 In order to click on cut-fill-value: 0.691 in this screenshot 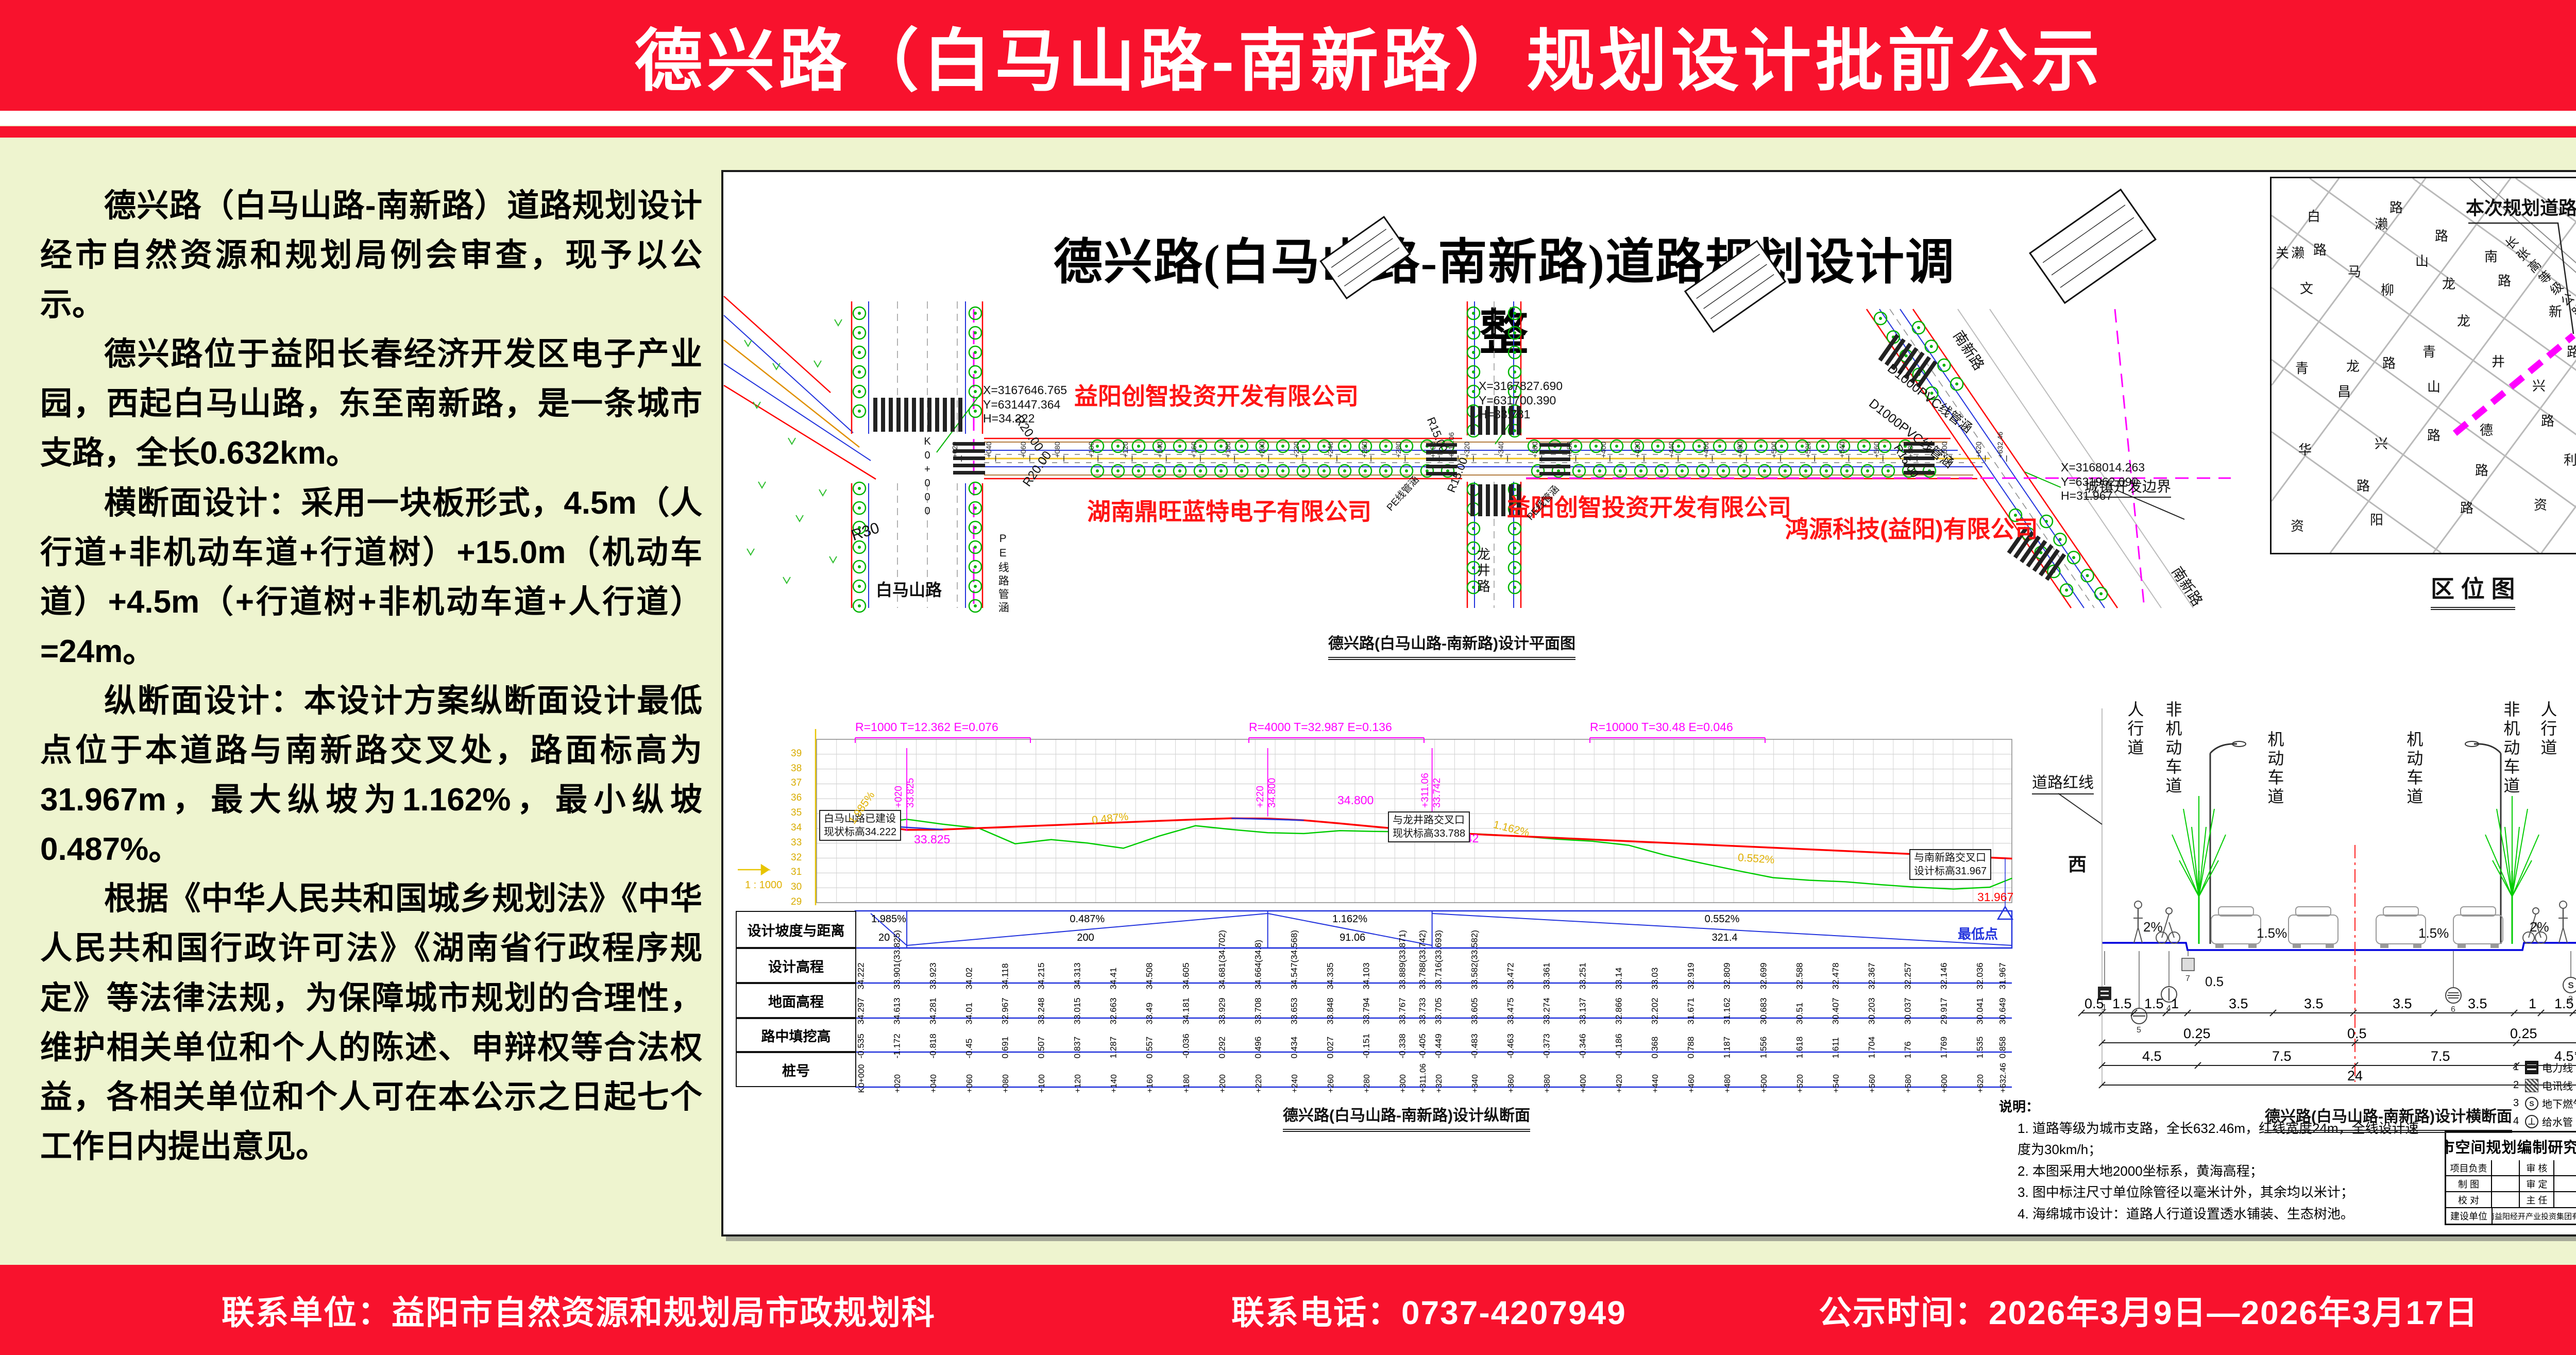, I will do `click(1005, 1047)`.